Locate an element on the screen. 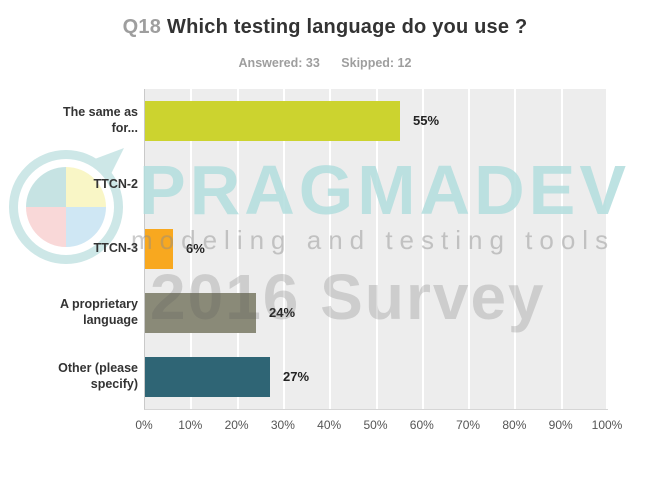  value-label: 55% is located at coordinates (426, 120).